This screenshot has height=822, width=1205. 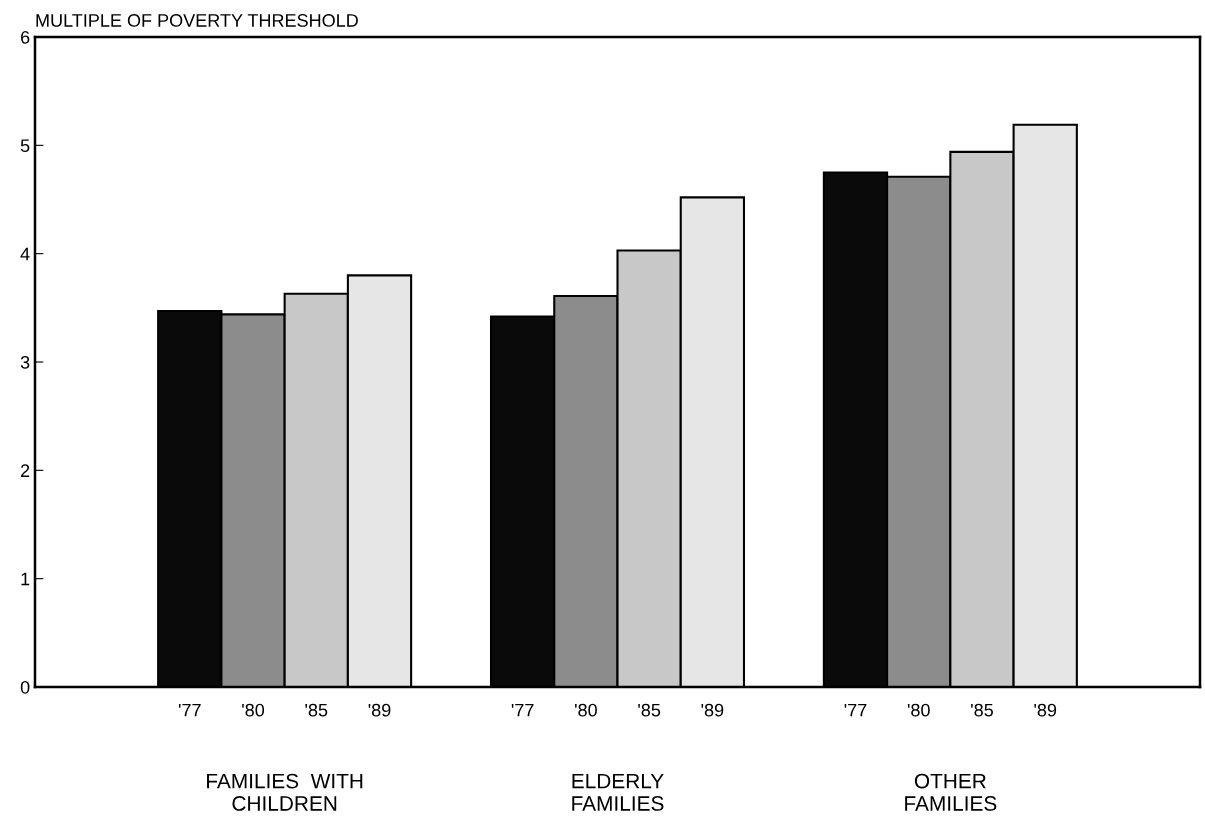 I want to click on series-label: '77, so click(x=189, y=710).